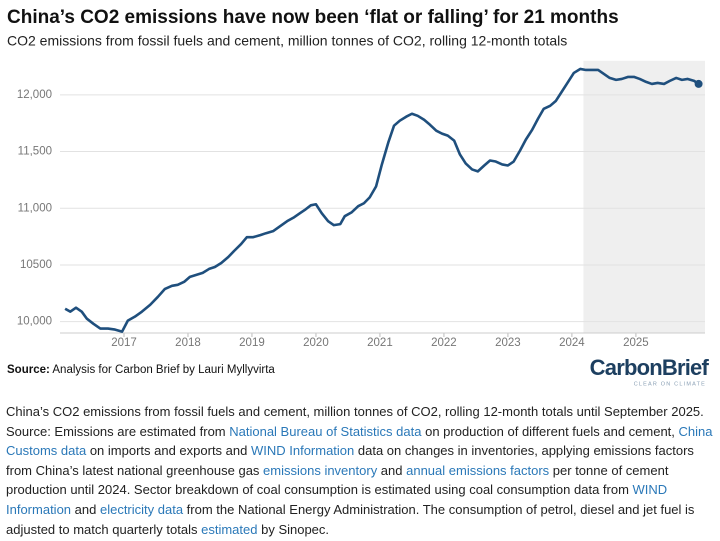  I want to click on x-tick-label: 2022, so click(444, 343).